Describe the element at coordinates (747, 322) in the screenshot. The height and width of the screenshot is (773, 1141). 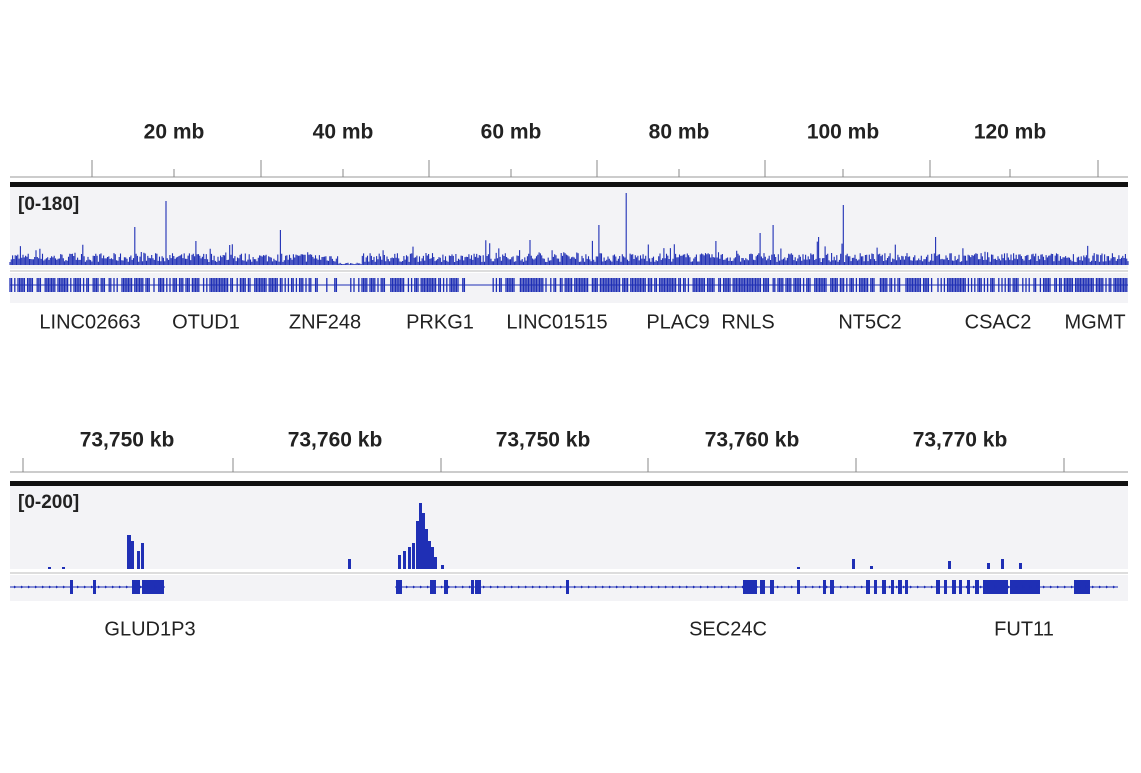
I see `gene-label: RNLS` at that location.